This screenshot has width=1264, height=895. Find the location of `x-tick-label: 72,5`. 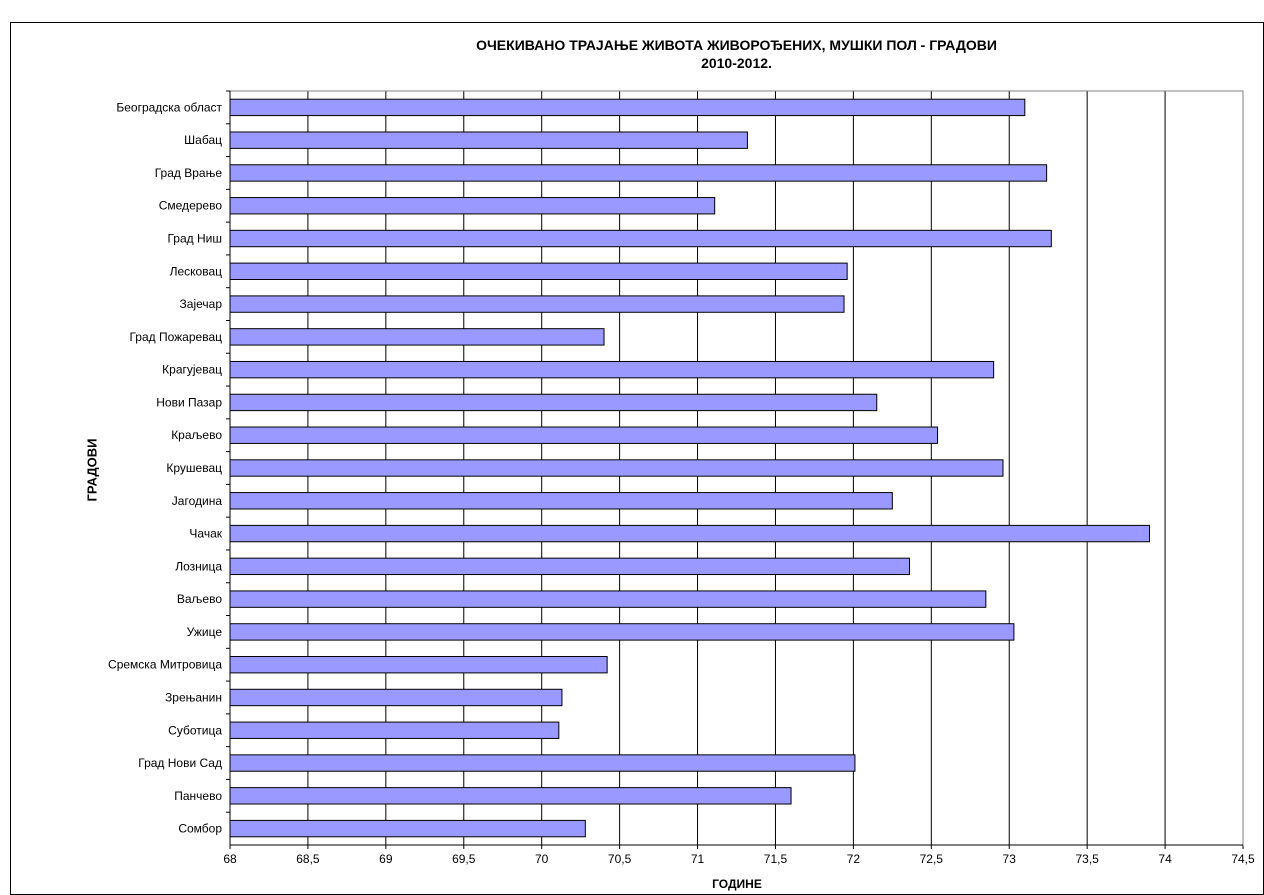

x-tick-label: 72,5 is located at coordinates (932, 859).